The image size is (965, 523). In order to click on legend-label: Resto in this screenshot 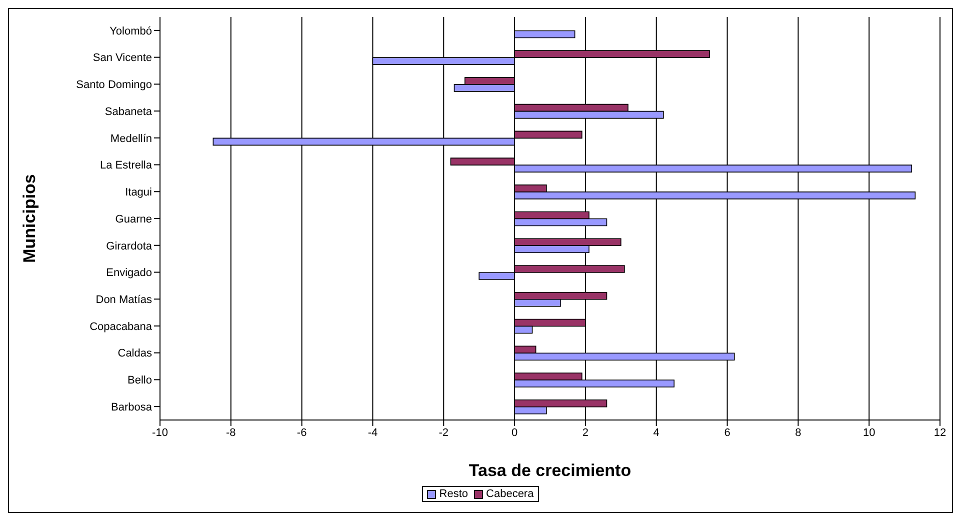, I will do `click(453, 494)`.